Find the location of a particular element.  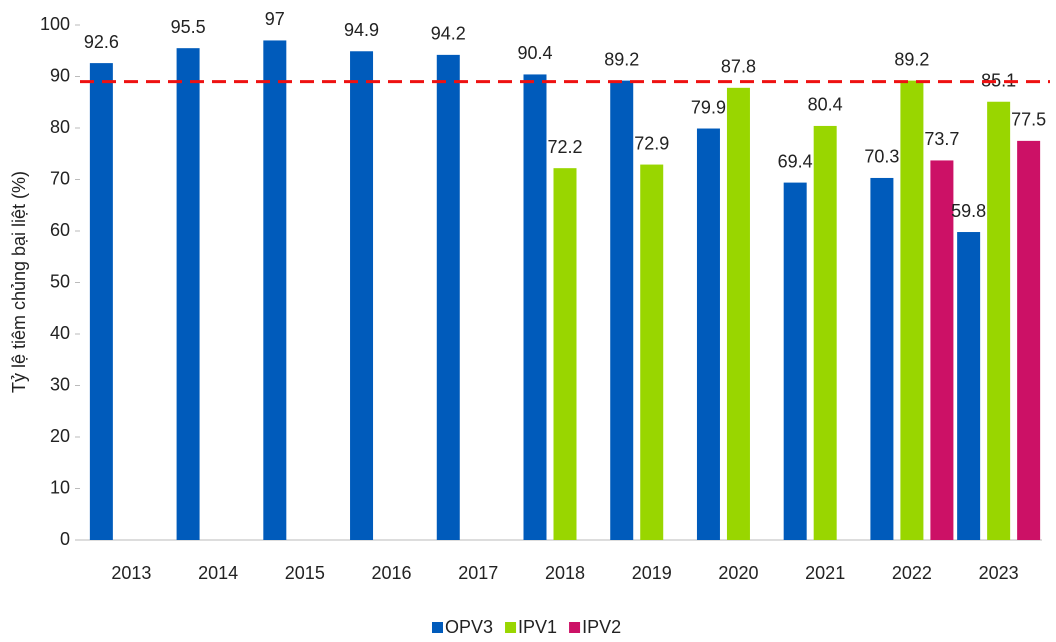

x-tick-label: 2019 is located at coordinates (652, 573).